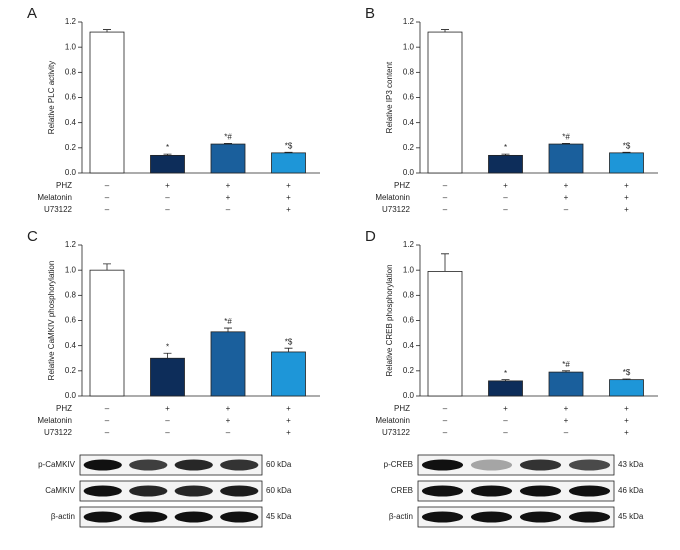 The width and height of the screenshot is (680, 550). Describe the element at coordinates (71, 172) in the screenshot. I see `y-tick-label: 0.0` at that location.